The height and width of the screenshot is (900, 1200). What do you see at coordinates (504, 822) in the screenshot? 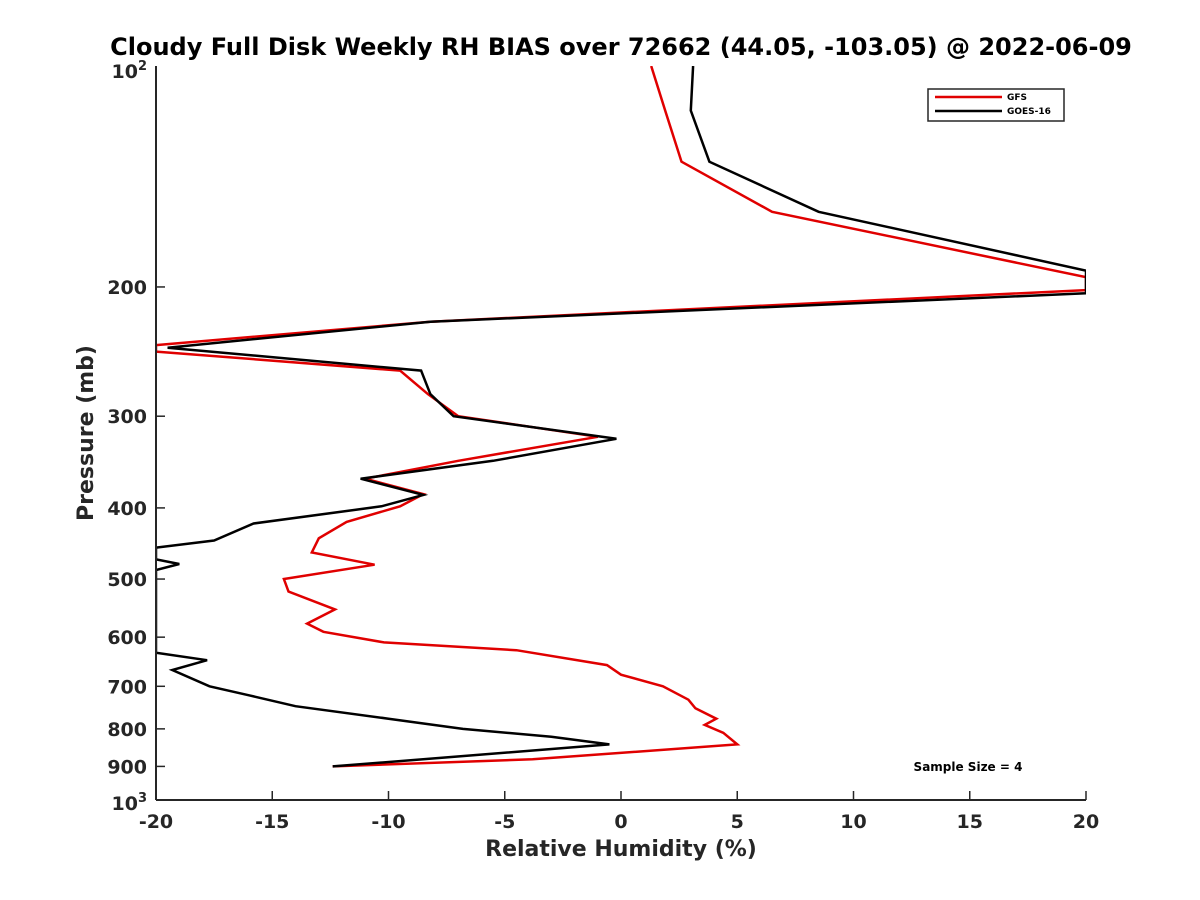
I see `x-tick-label: -5` at bounding box center [504, 822].